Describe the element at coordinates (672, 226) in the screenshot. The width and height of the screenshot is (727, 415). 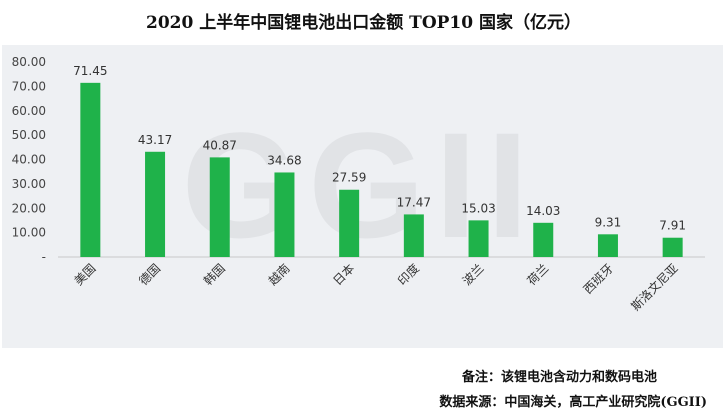
I see `data-label: 7.91` at that location.